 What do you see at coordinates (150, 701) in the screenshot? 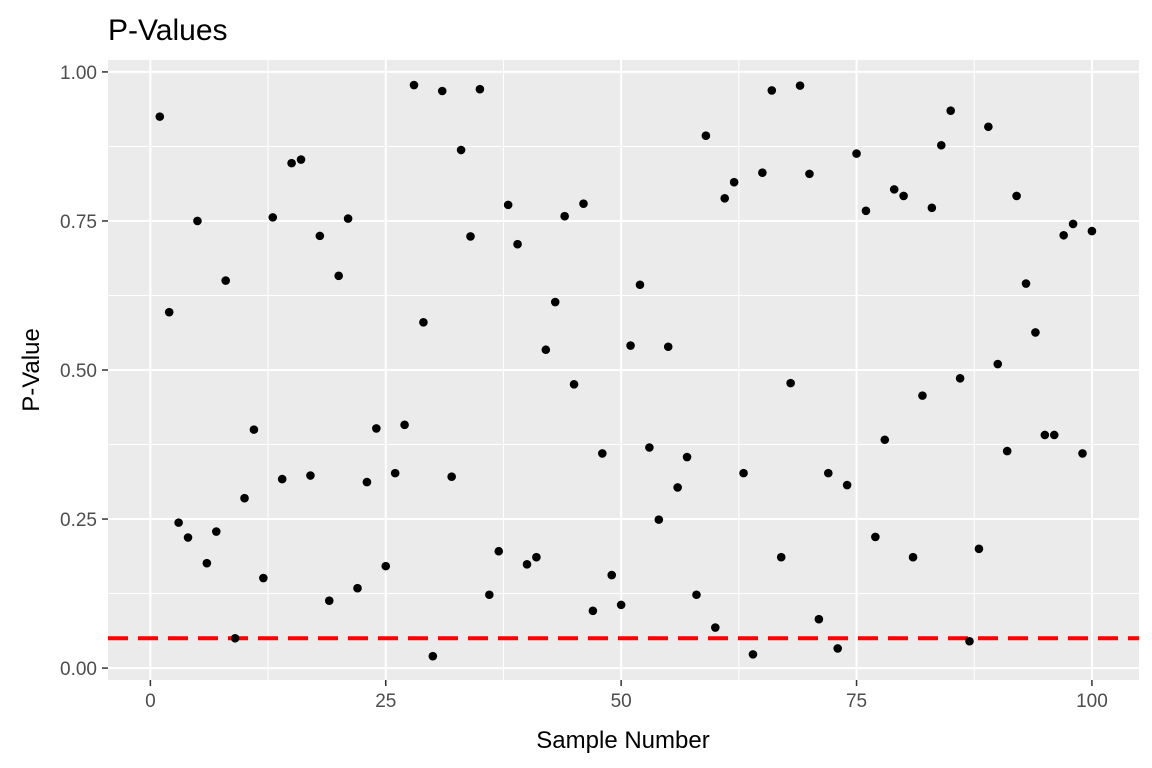
I see `x-tick-label: 0` at bounding box center [150, 701].